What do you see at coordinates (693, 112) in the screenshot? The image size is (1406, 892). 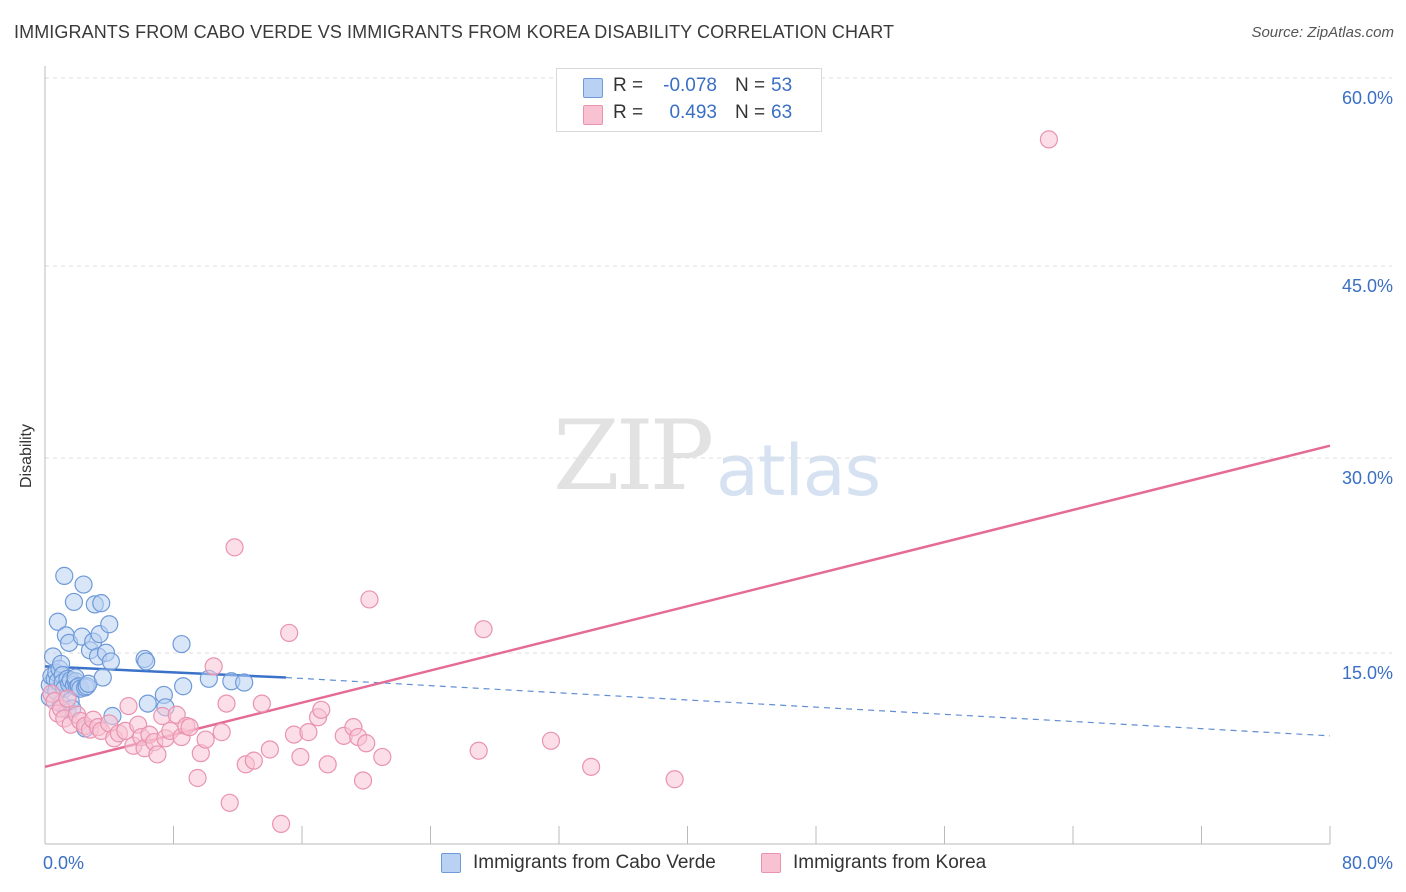 I see `legend-r-value: 0.493` at bounding box center [693, 112].